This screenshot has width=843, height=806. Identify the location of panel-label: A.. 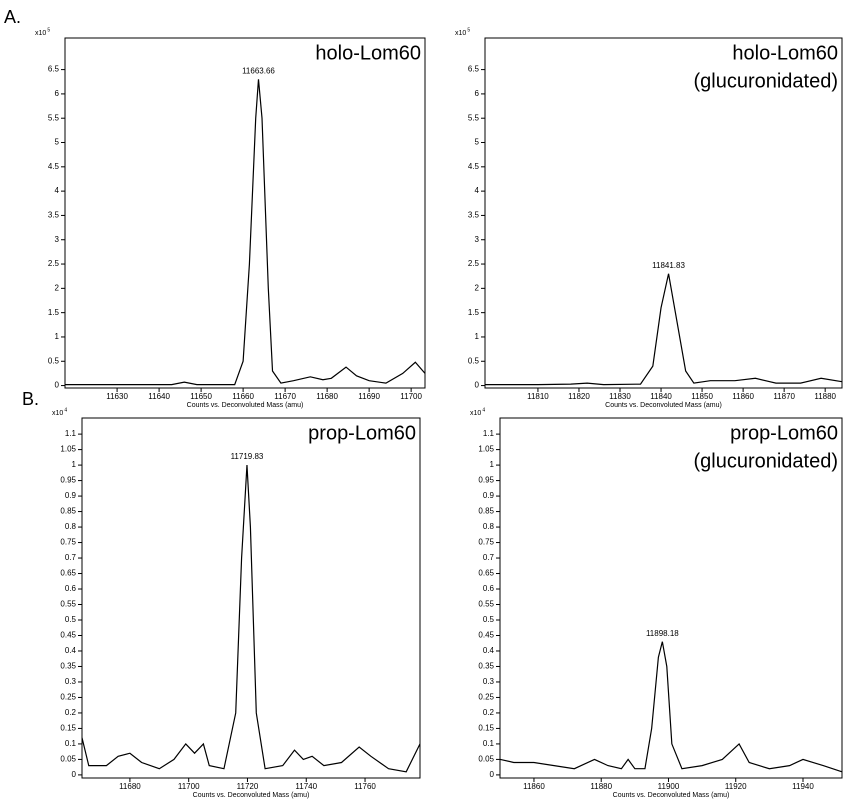
(12, 17).